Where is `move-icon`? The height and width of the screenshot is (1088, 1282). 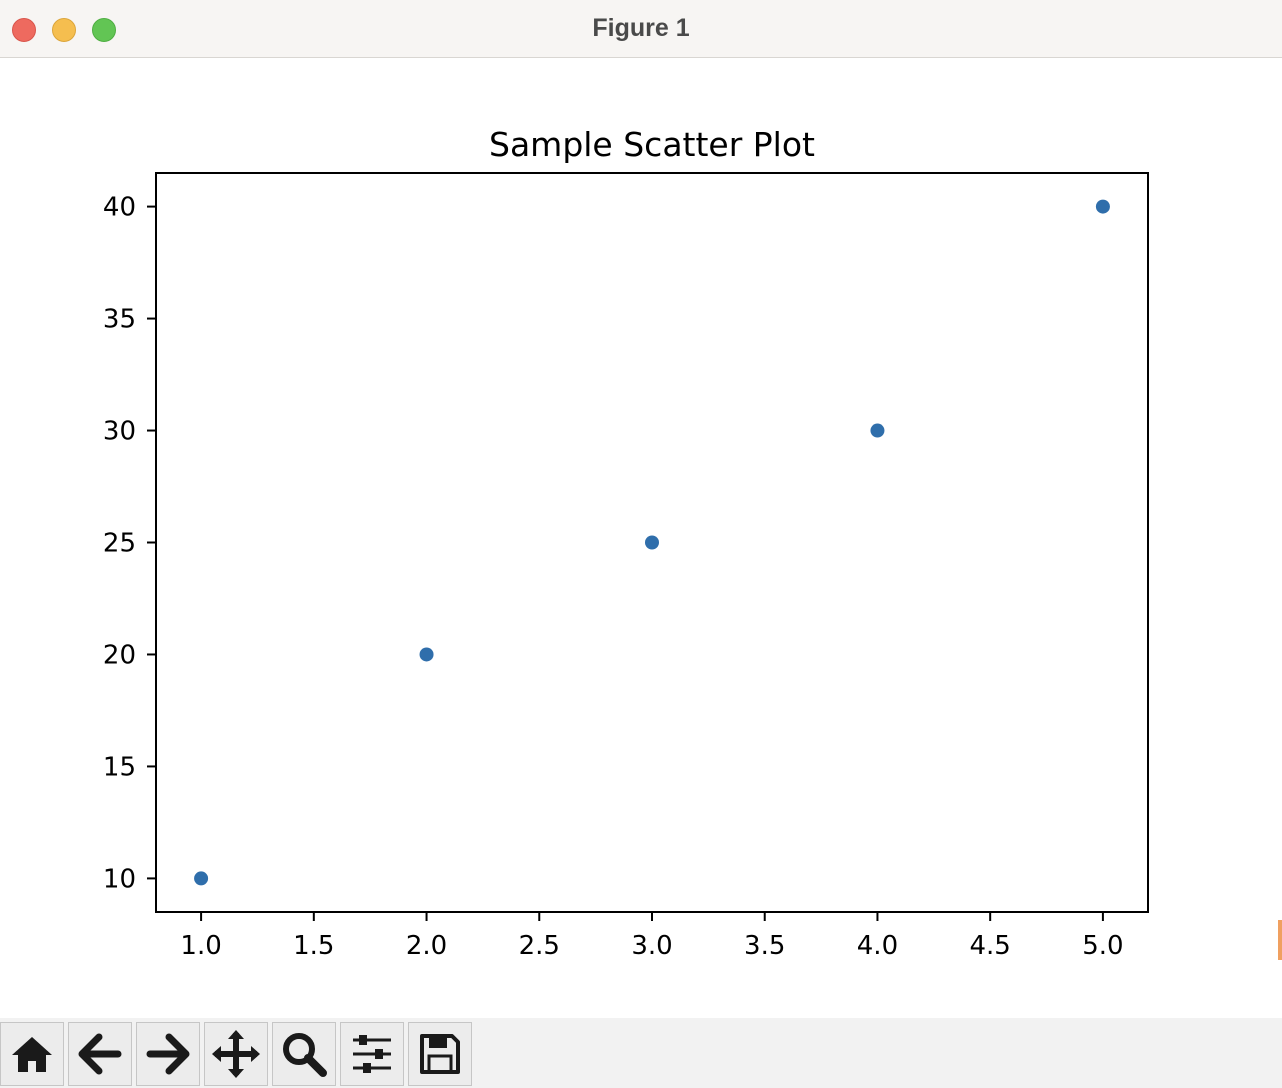 move-icon is located at coordinates (236, 1054).